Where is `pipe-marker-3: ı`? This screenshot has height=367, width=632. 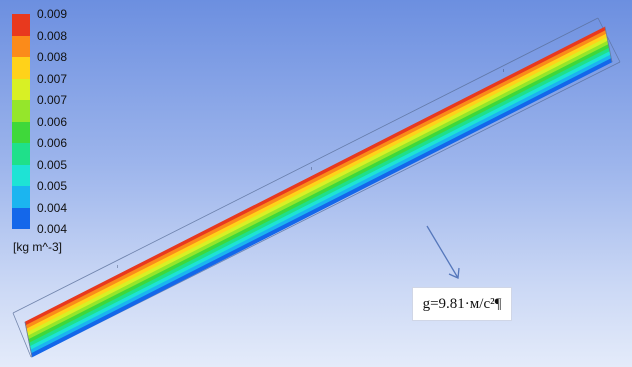
pipe-marker-3: ı is located at coordinates (503, 71).